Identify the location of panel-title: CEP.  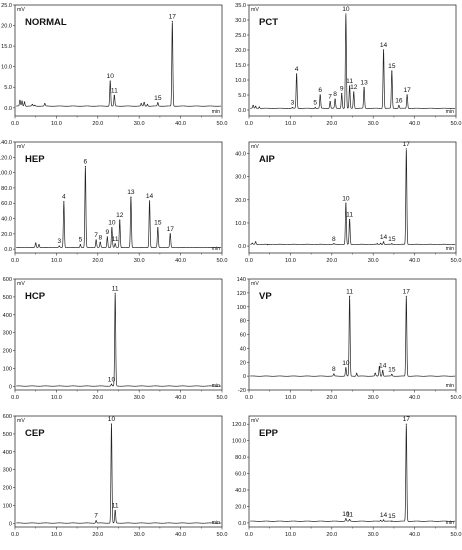
(35, 433).